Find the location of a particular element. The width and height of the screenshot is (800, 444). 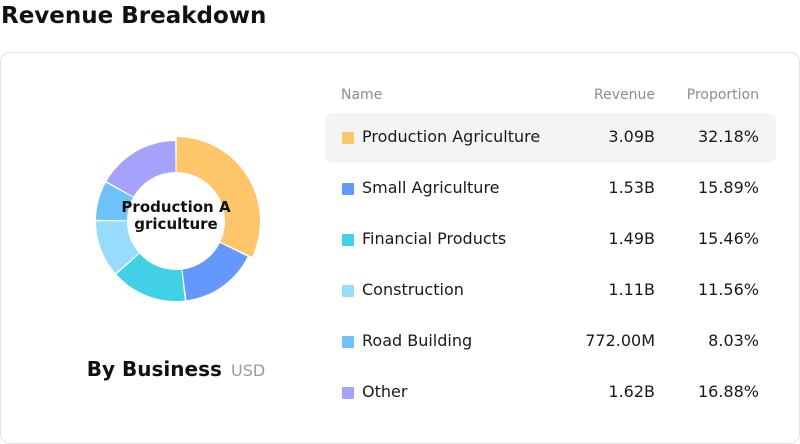

row-proportion: 32.18% is located at coordinates (728, 136).